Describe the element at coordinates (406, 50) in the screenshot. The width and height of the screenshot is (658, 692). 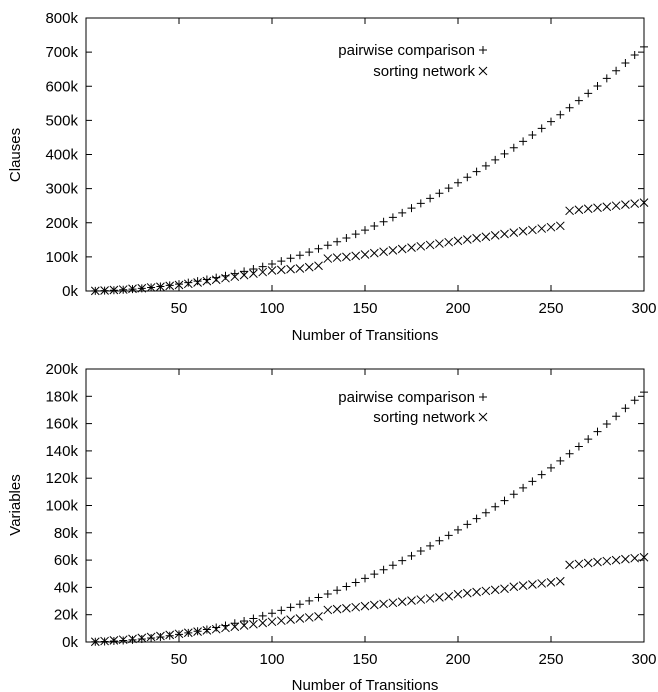
I see `legend-label-pairwise: pairwise comparison` at that location.